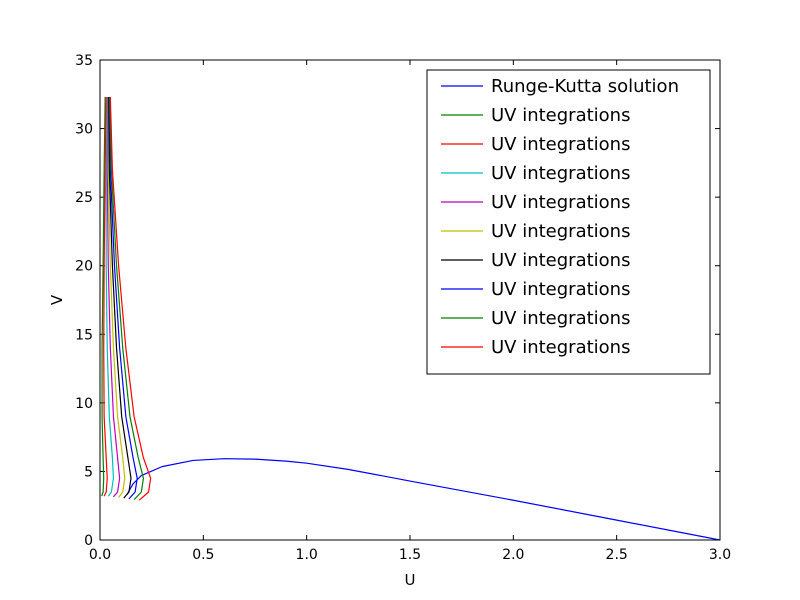 This screenshot has height=600, width=800. I want to click on x-tick-label: 1.0, so click(307, 555).